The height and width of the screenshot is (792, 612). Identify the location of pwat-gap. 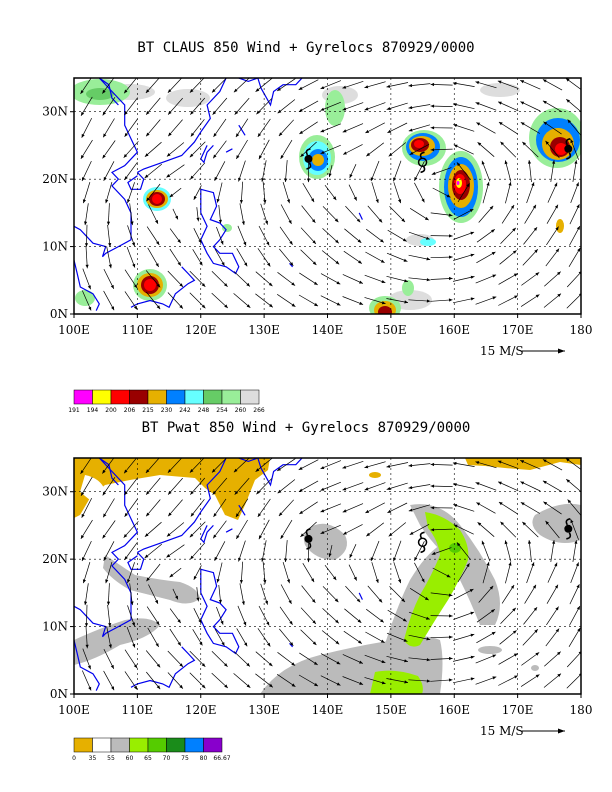
(92, 487).